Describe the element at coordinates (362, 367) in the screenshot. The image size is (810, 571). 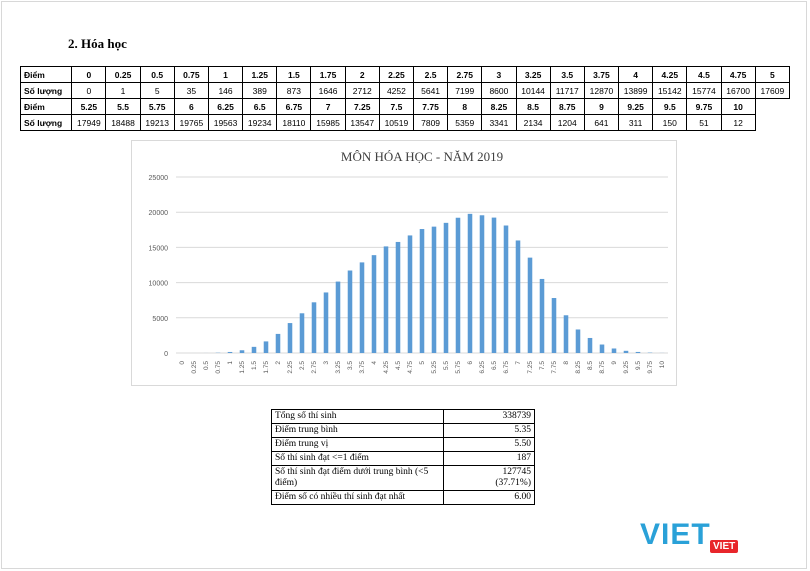
I see `x-tick-label: 3.75` at that location.